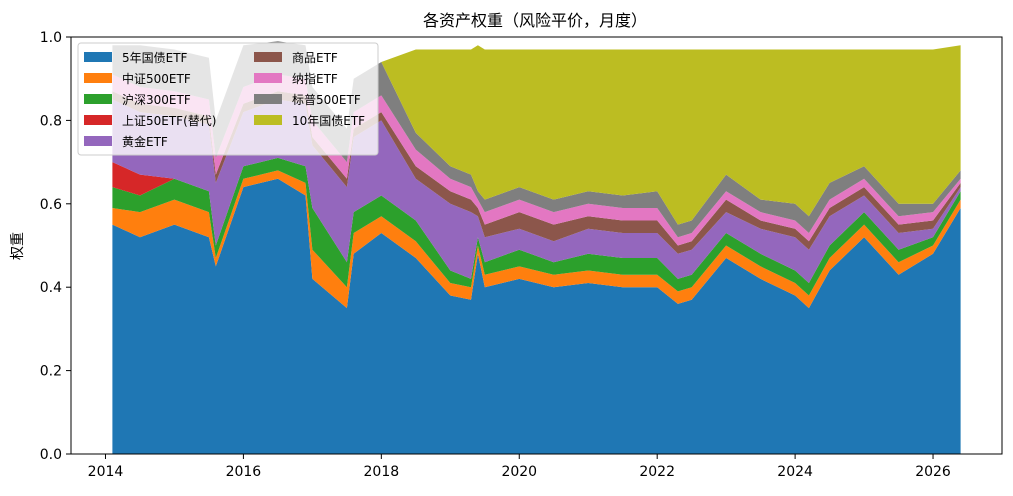 This screenshot has height=496, width=1013. I want to click on chart-title: 各资产权重（风险平价，月度）, so click(535, 20).